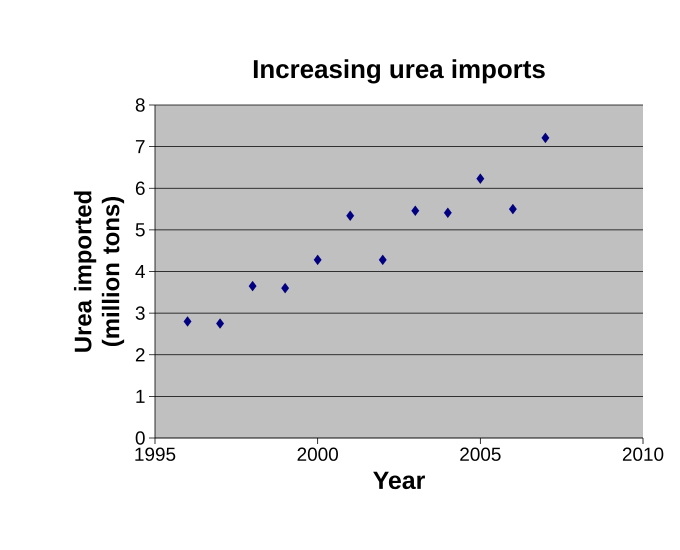  I want to click on x-tick-label: 1995, so click(155, 454).